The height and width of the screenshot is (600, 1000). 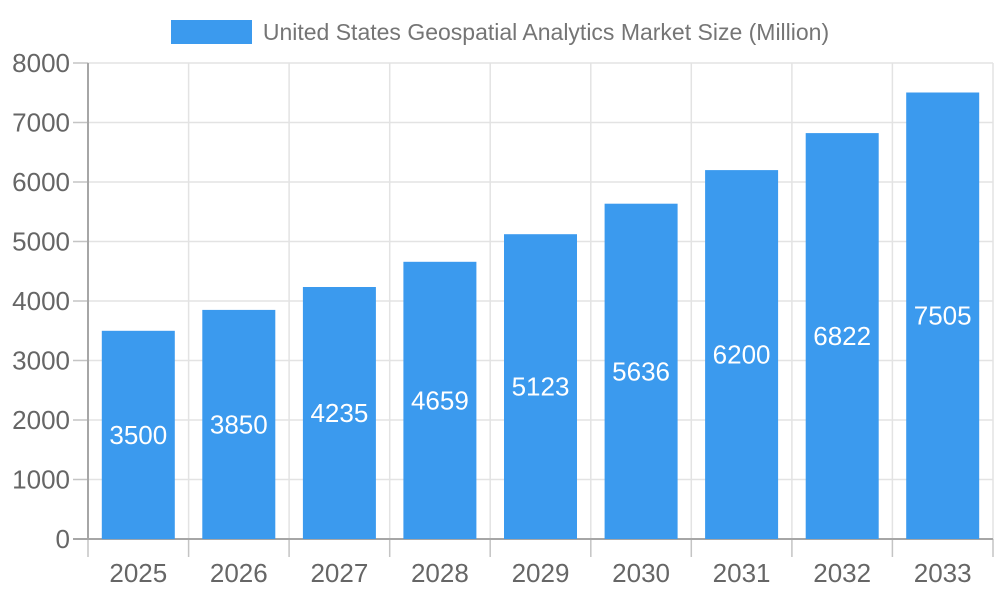 I want to click on y-tick-label: 0, so click(x=63, y=539).